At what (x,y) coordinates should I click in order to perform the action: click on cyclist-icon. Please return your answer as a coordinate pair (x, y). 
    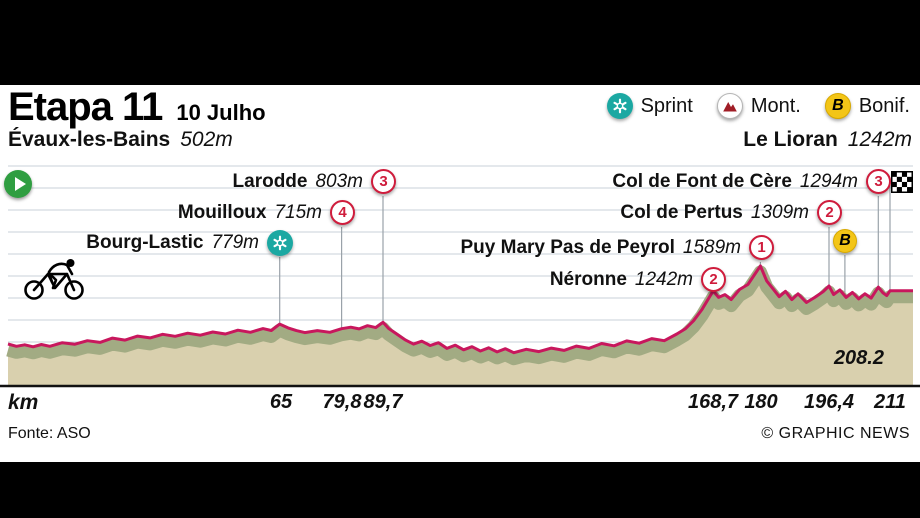
    Looking at the image, I should click on (54, 279).